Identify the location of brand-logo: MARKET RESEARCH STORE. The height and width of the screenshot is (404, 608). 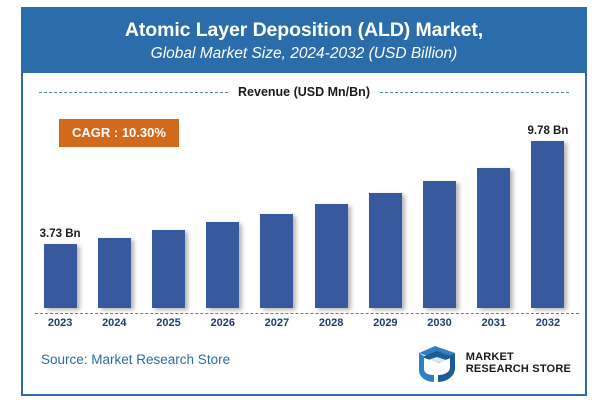
(492, 364).